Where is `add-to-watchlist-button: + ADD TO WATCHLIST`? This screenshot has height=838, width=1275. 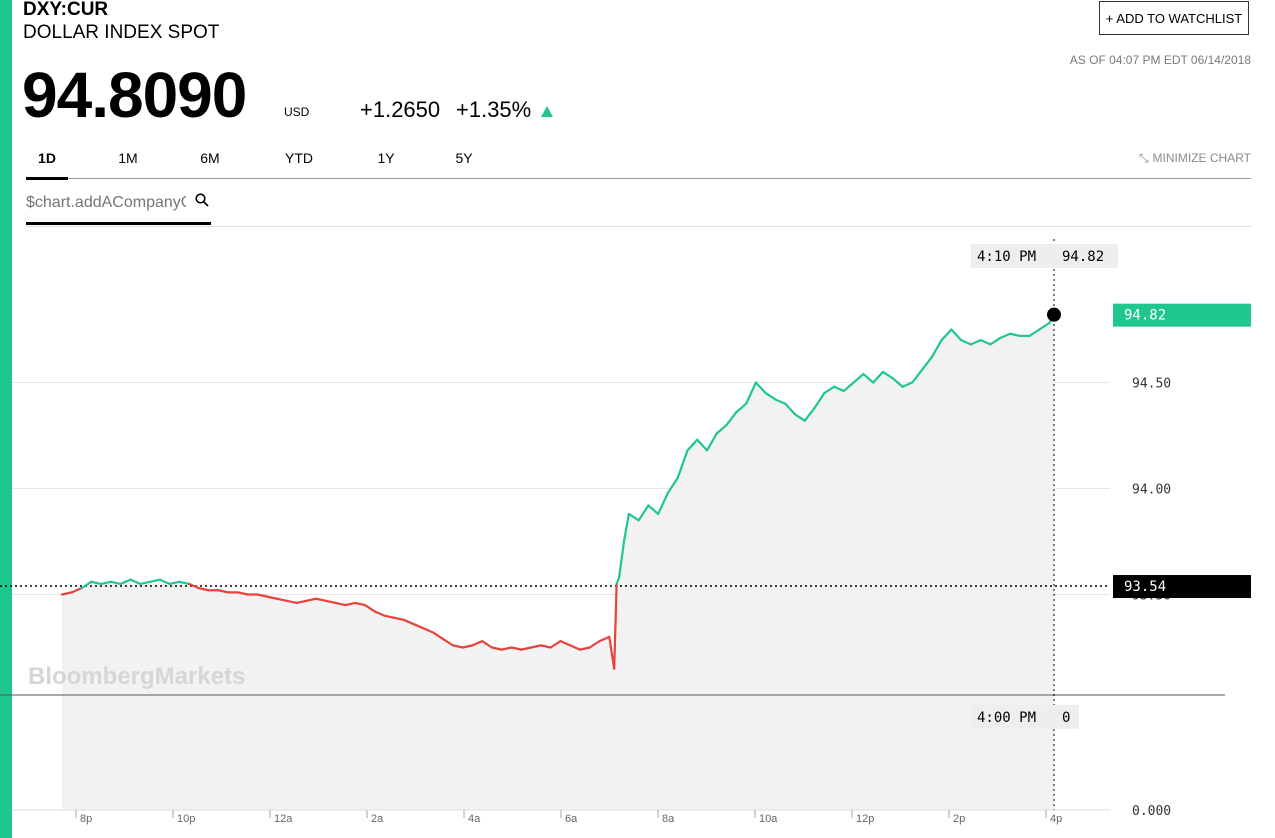
add-to-watchlist-button: + ADD TO WATCHLIST is located at coordinates (1174, 18).